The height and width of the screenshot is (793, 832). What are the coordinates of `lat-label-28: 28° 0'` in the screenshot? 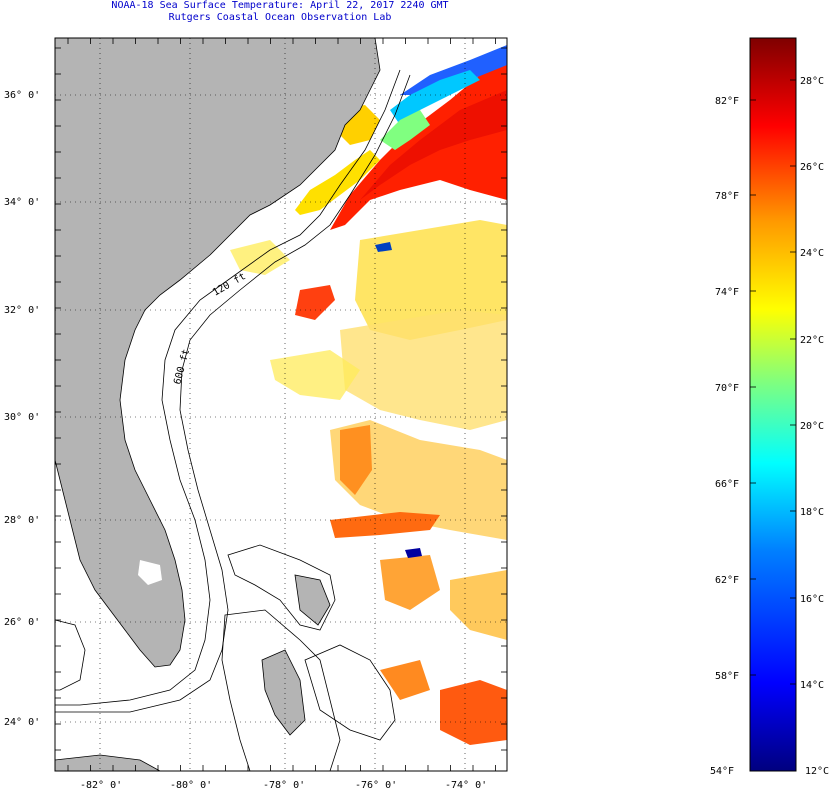 It's located at (22, 520).